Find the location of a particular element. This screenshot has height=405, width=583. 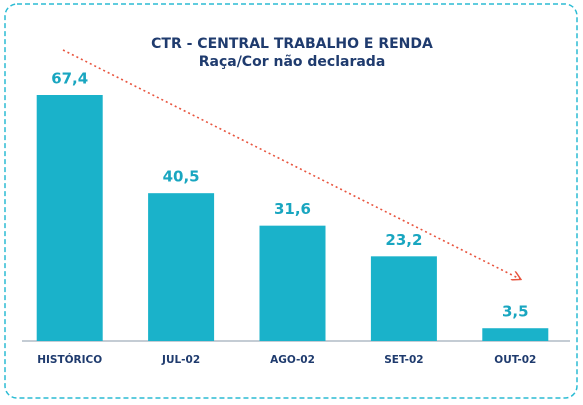

x-tick-label: OUT-02 is located at coordinates (515, 360).